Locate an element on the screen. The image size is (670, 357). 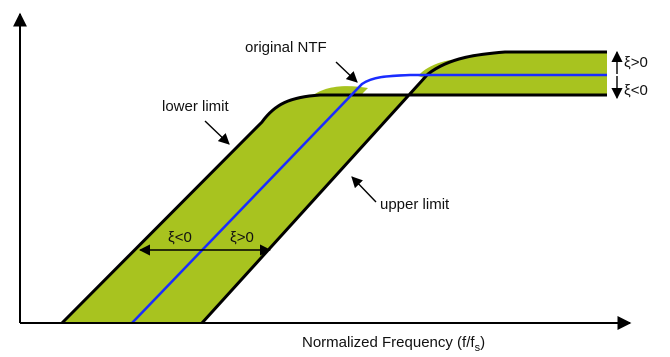
upper-limit-pointer is located at coordinates (364, 189).